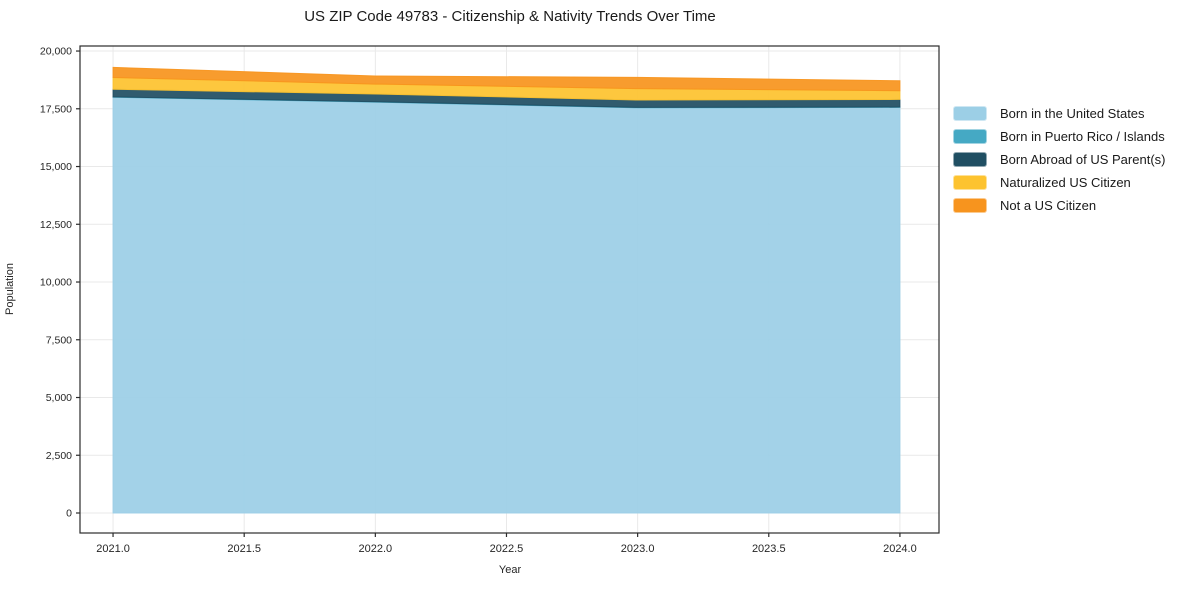 The image size is (1189, 590). I want to click on legend-item-0: Born in the United States, so click(1059, 113).